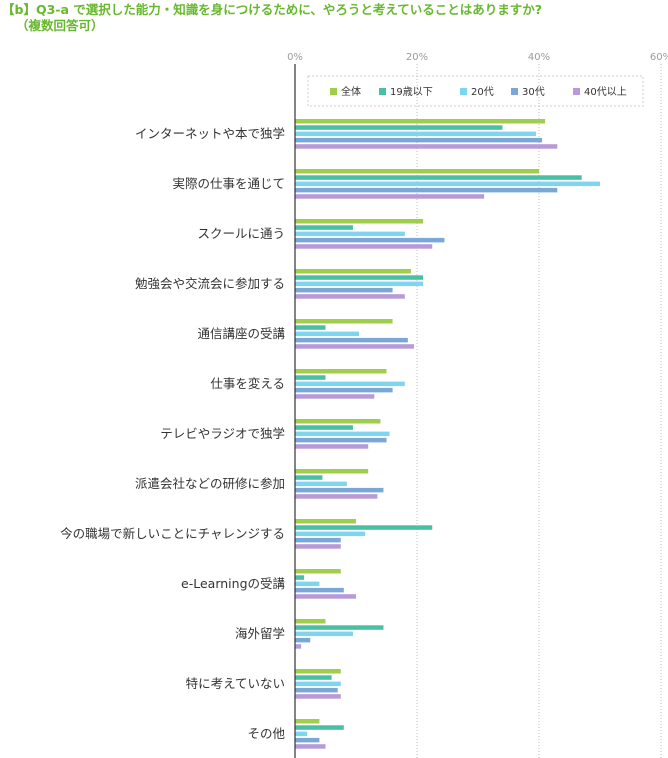  I want to click on category-label: 特に考えていない, so click(235, 683).